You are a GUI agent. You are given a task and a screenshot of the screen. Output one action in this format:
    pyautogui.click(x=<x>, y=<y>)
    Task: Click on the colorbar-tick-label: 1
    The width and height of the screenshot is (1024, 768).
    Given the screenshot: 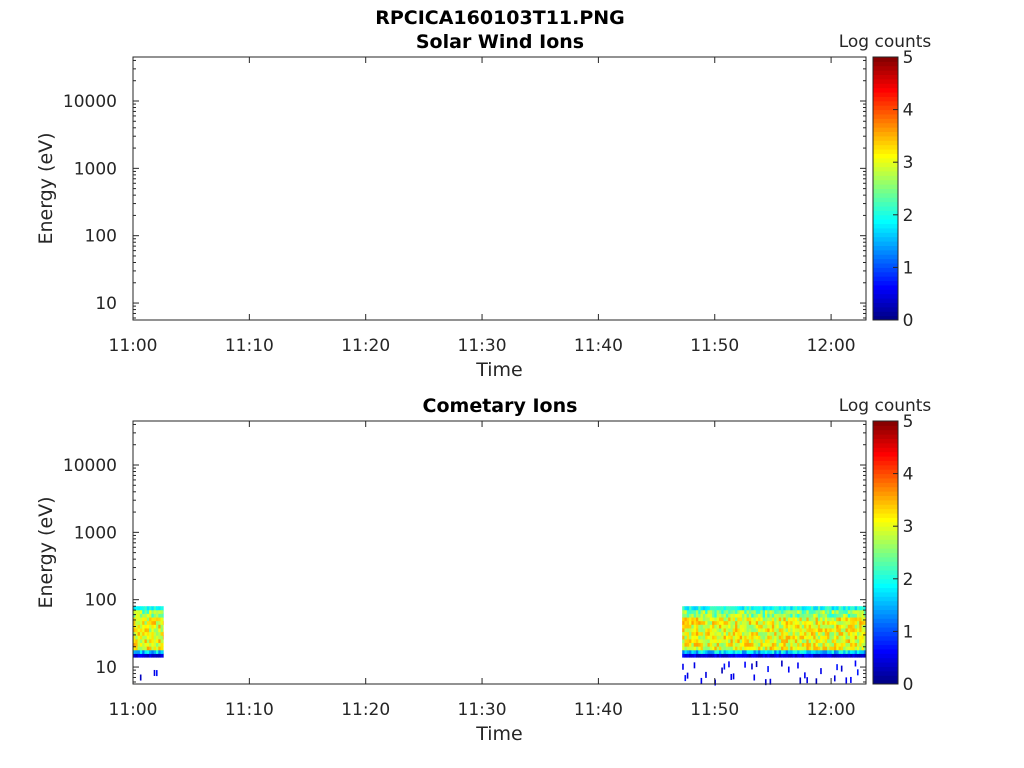 What is the action you would take?
    pyautogui.click(x=908, y=268)
    